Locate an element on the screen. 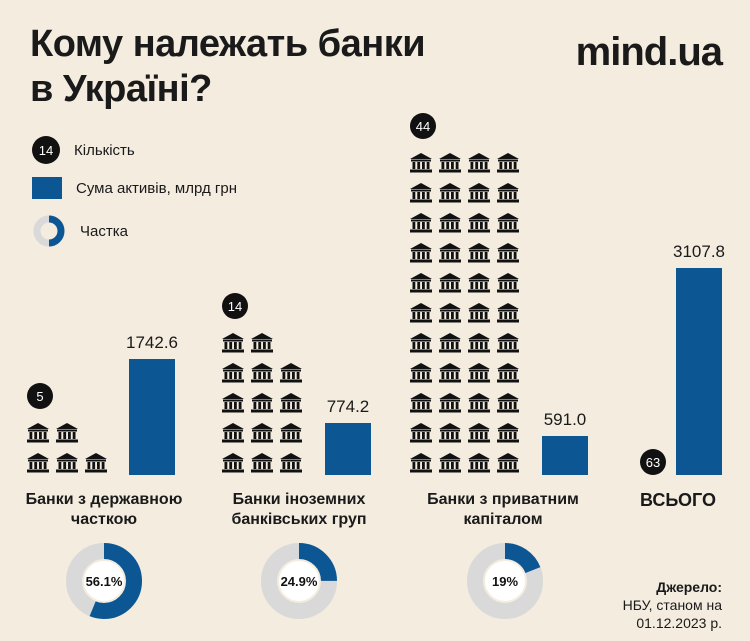 Image resolution: width=750 pixels, height=641 pixels. legend-share-label: Частка is located at coordinates (104, 231).